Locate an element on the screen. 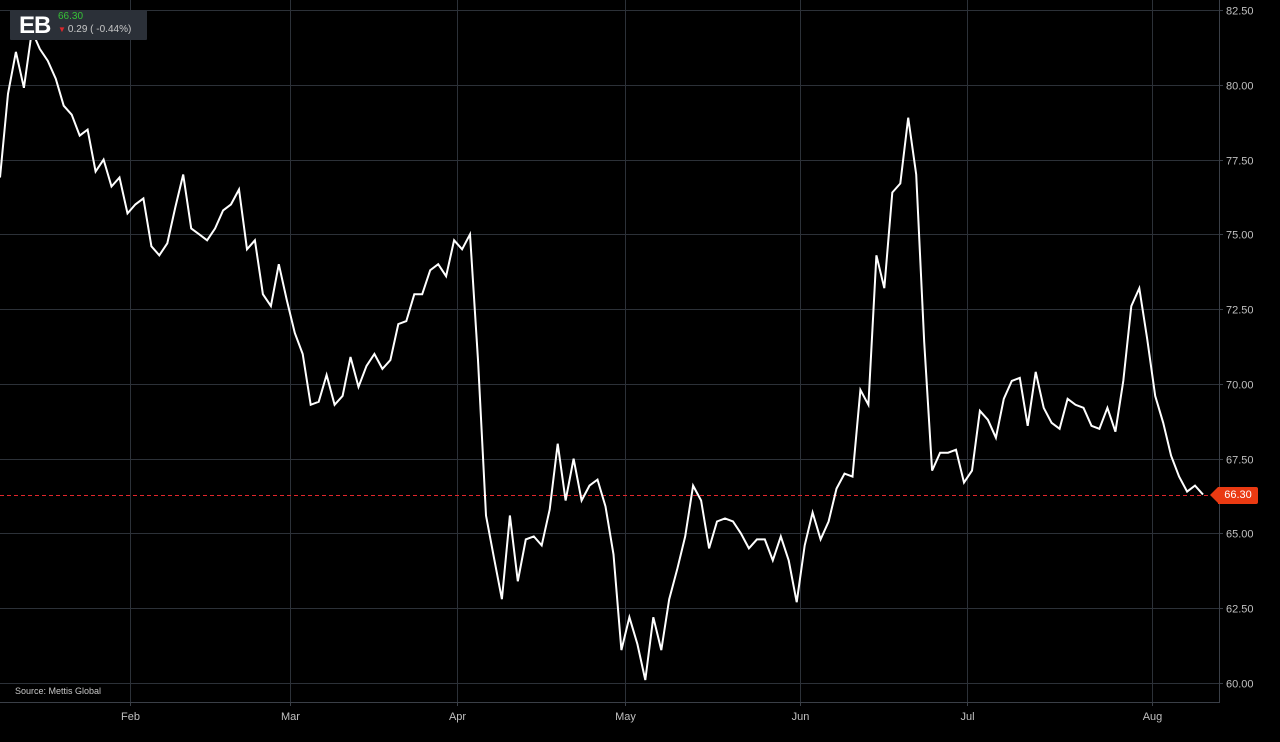  y-tick-label: 62.50 is located at coordinates (1240, 610).